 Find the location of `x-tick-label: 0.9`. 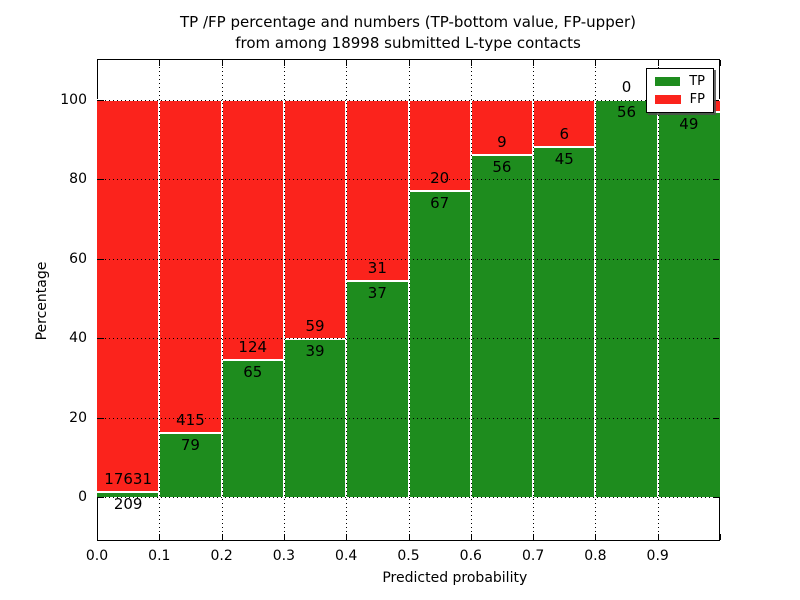

x-tick-label: 0.9 is located at coordinates (657, 556).